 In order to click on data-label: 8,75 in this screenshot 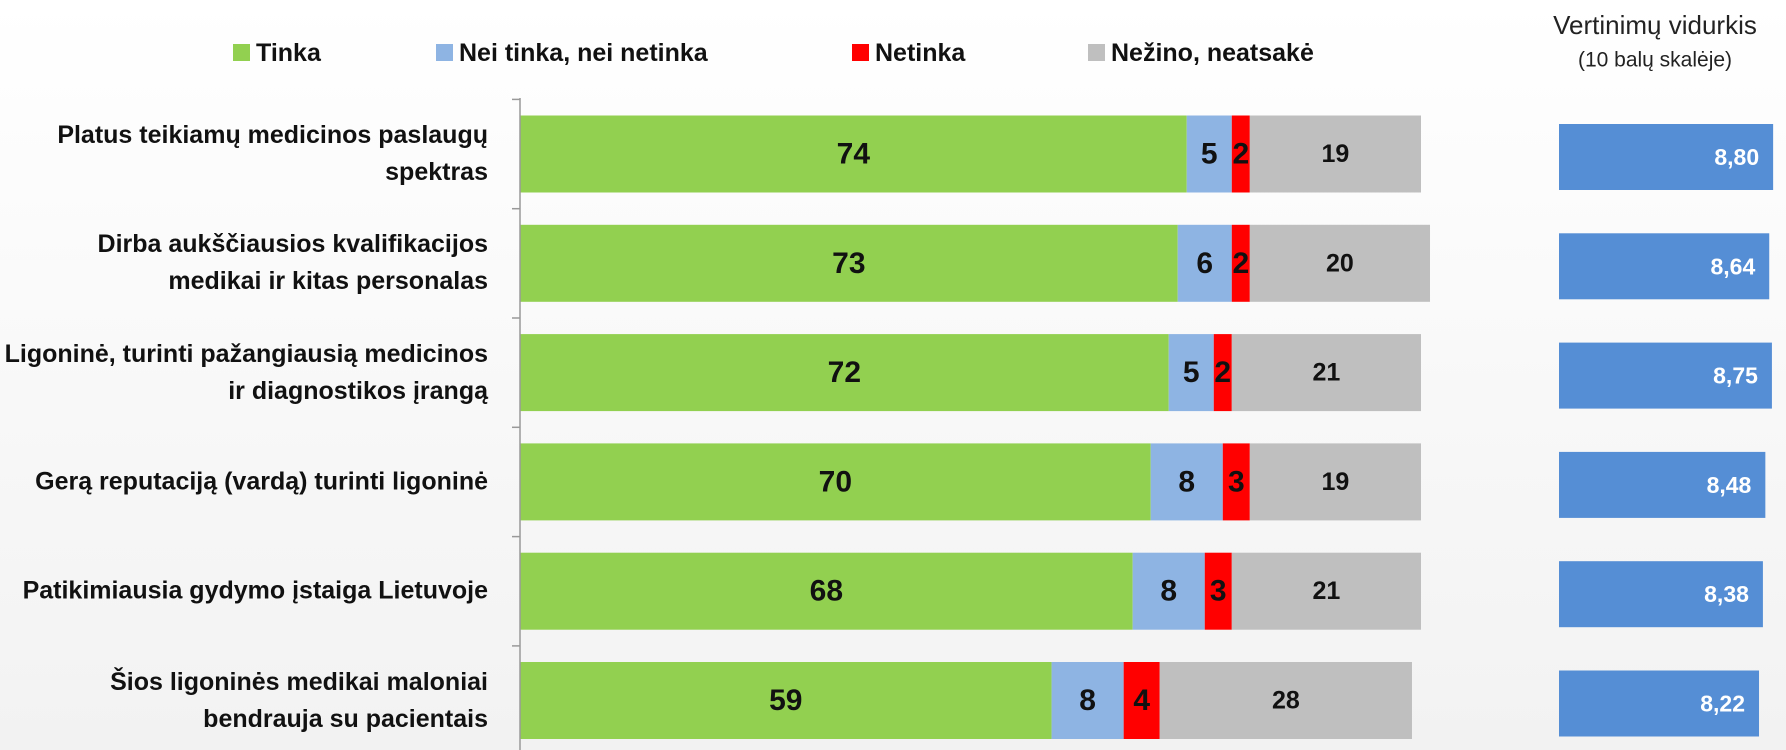, I will do `click(1735, 376)`.